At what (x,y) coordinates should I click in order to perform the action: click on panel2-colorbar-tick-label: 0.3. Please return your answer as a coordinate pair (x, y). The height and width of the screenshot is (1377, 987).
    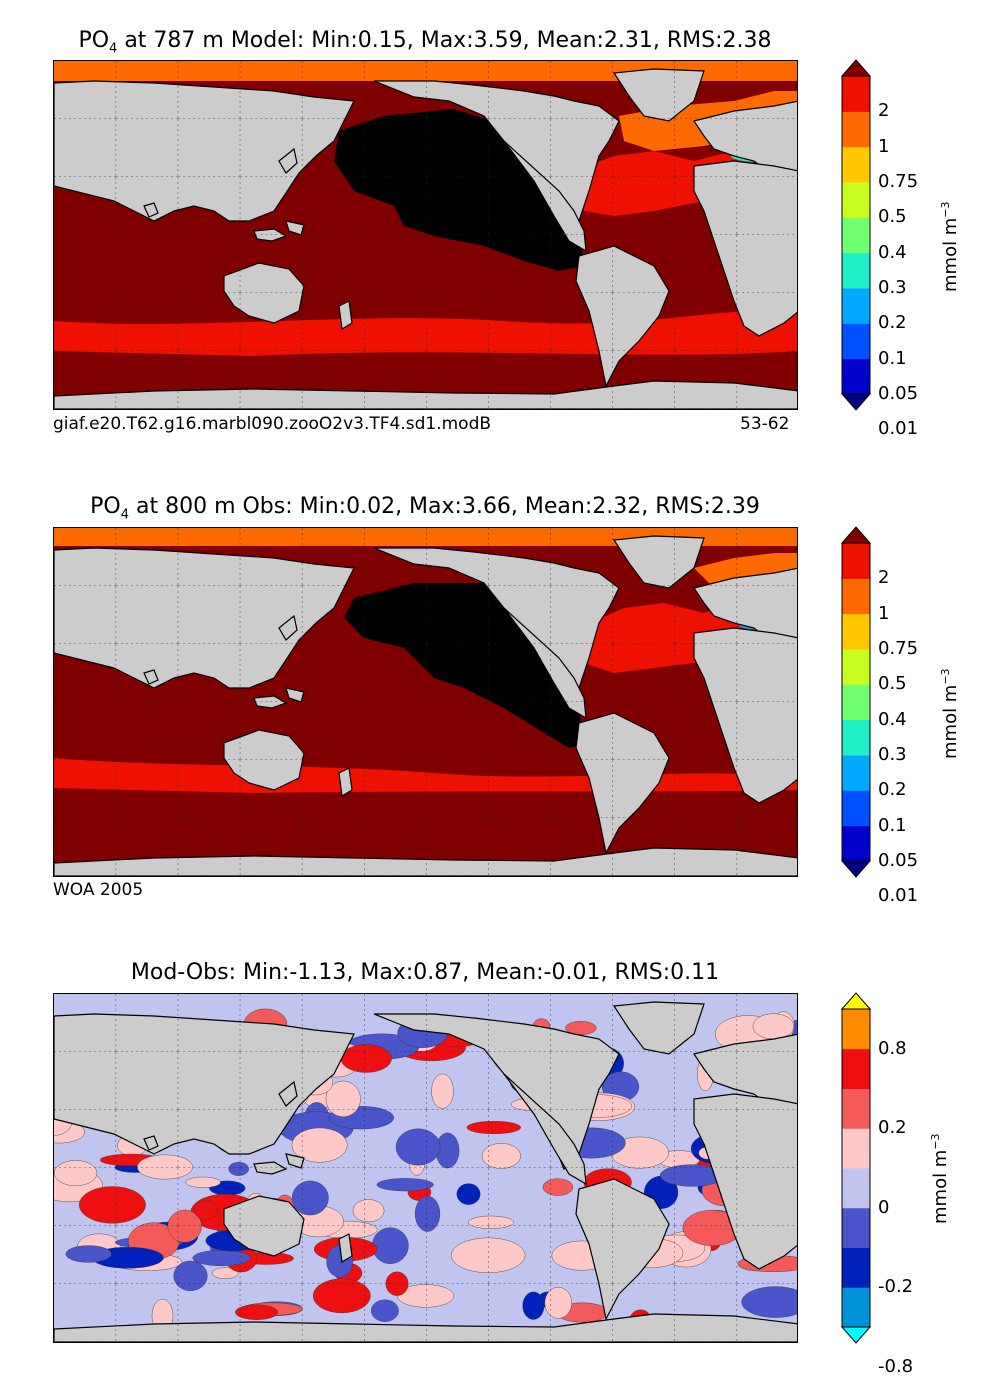
    Looking at the image, I should click on (892, 754).